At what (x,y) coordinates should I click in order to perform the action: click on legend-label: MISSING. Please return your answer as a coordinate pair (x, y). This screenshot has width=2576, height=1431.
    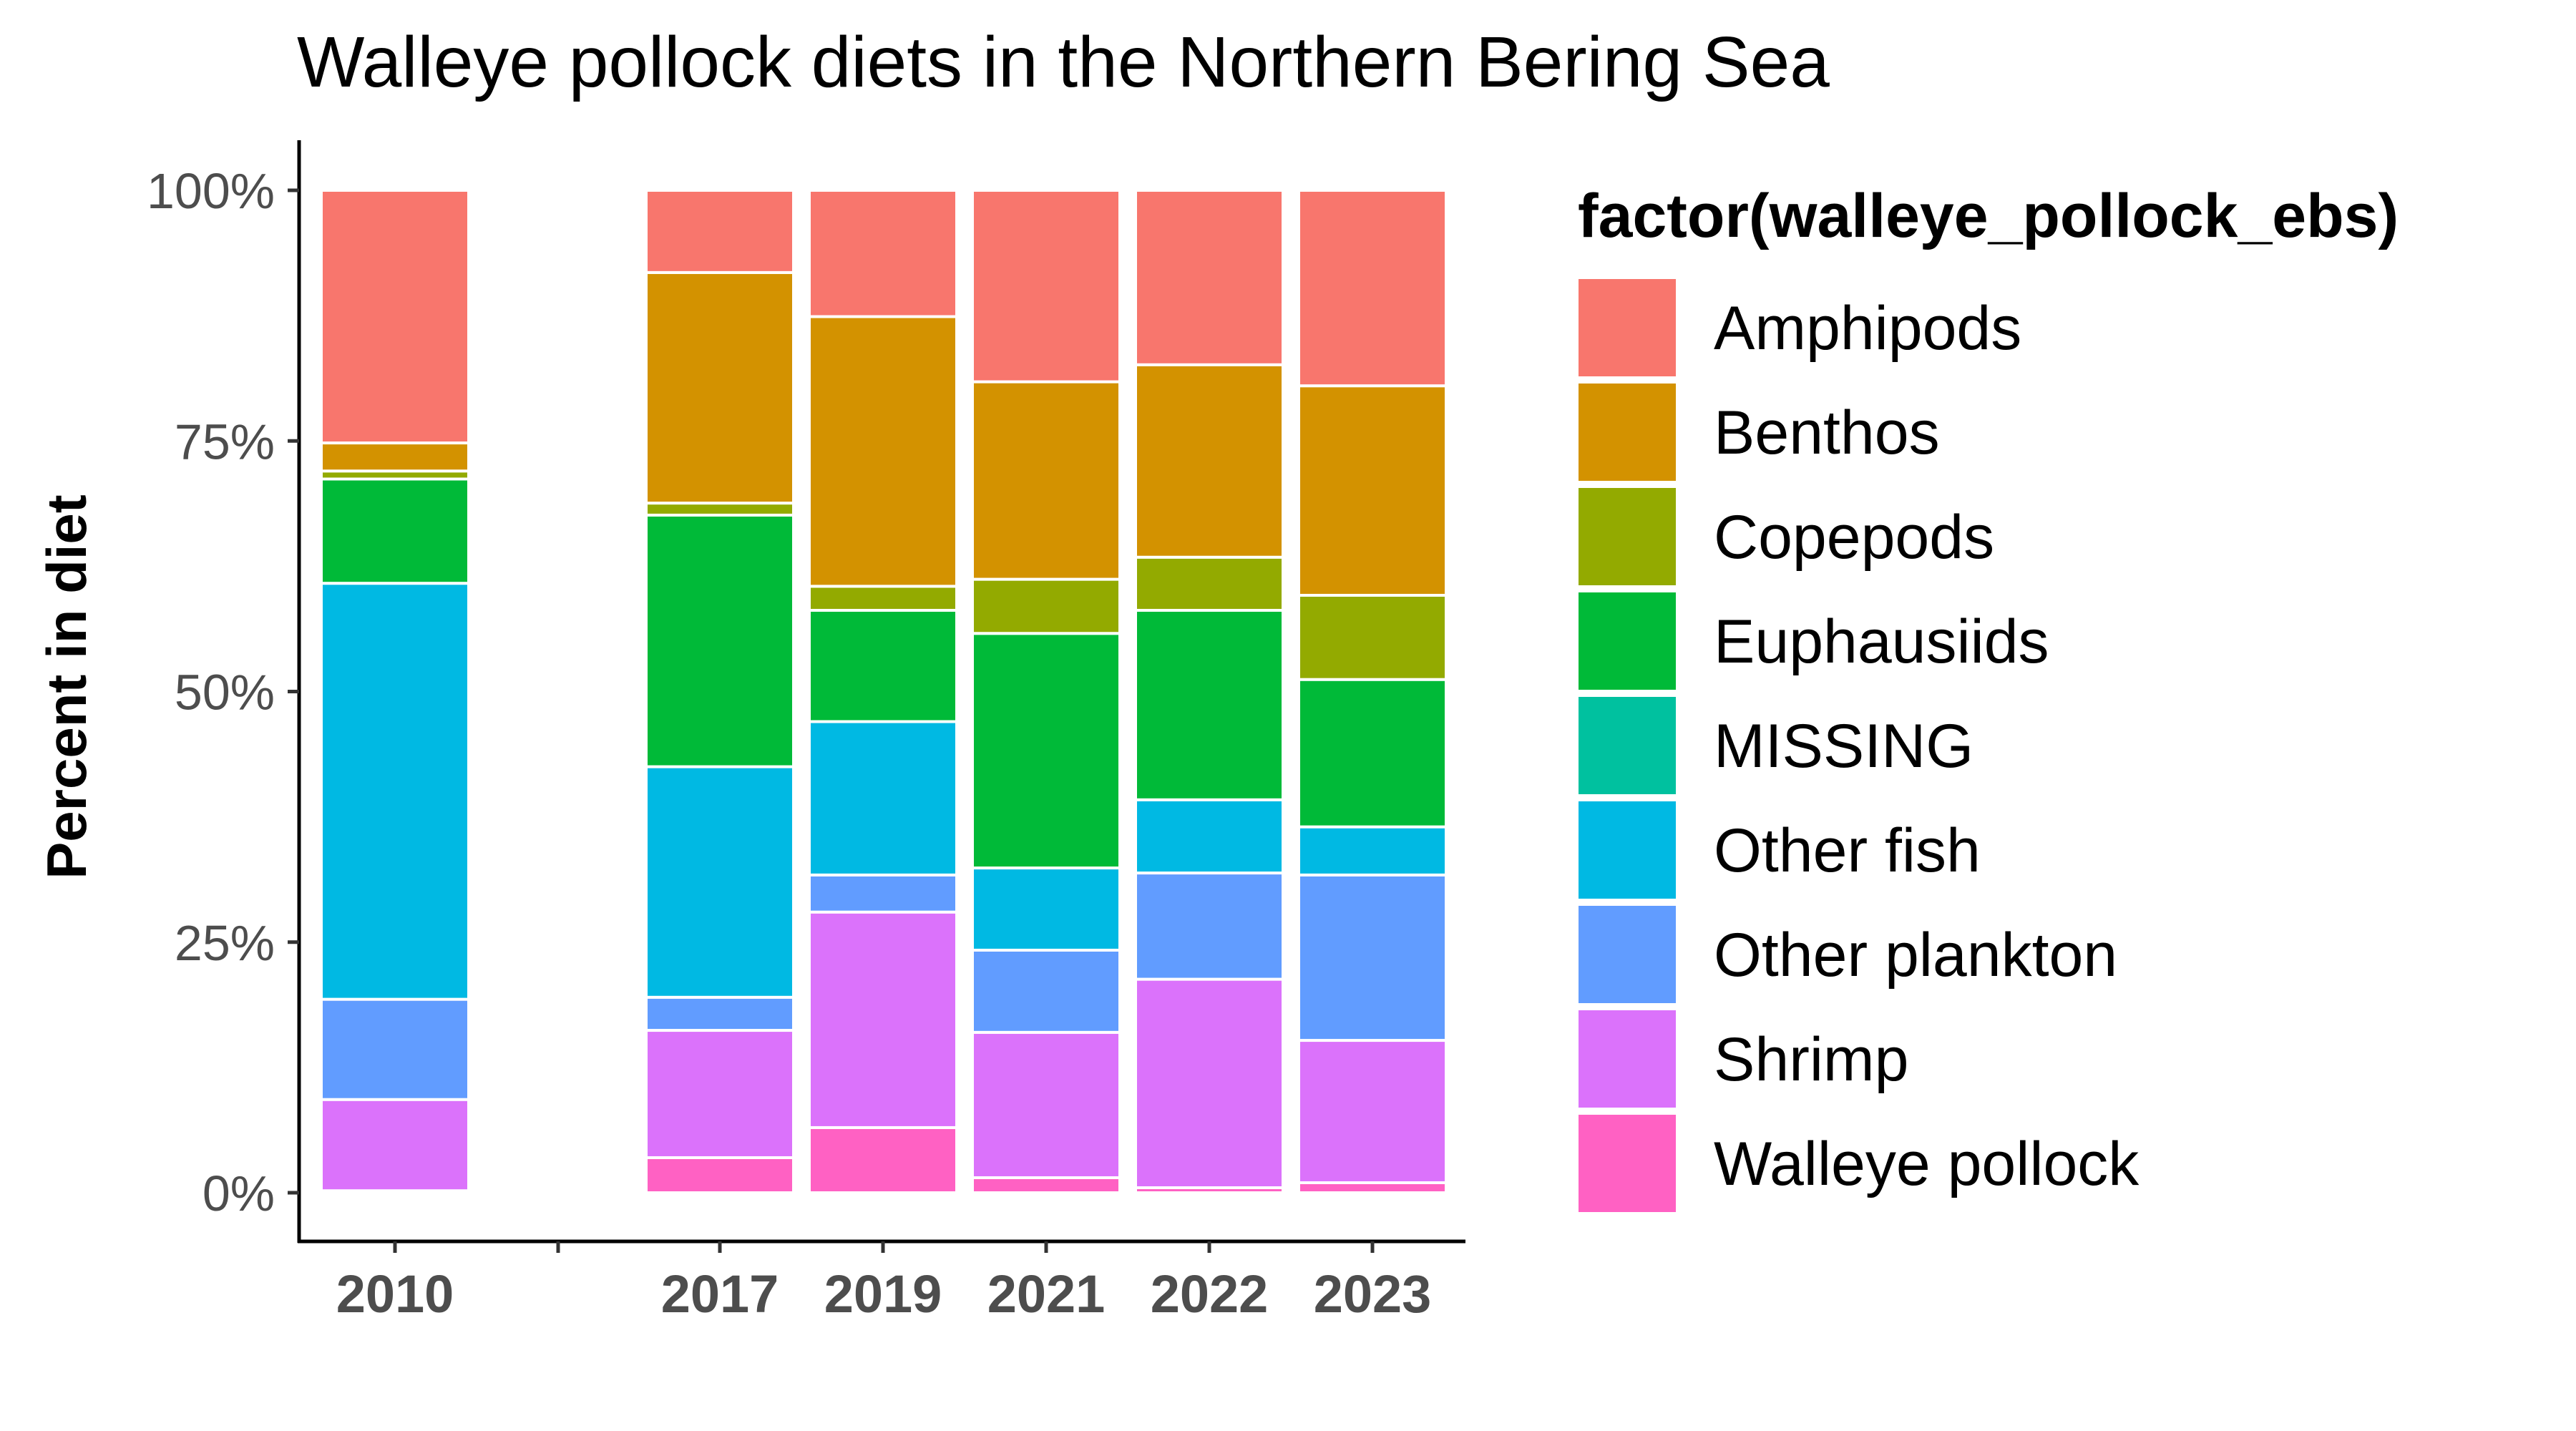
    Looking at the image, I should click on (1844, 747).